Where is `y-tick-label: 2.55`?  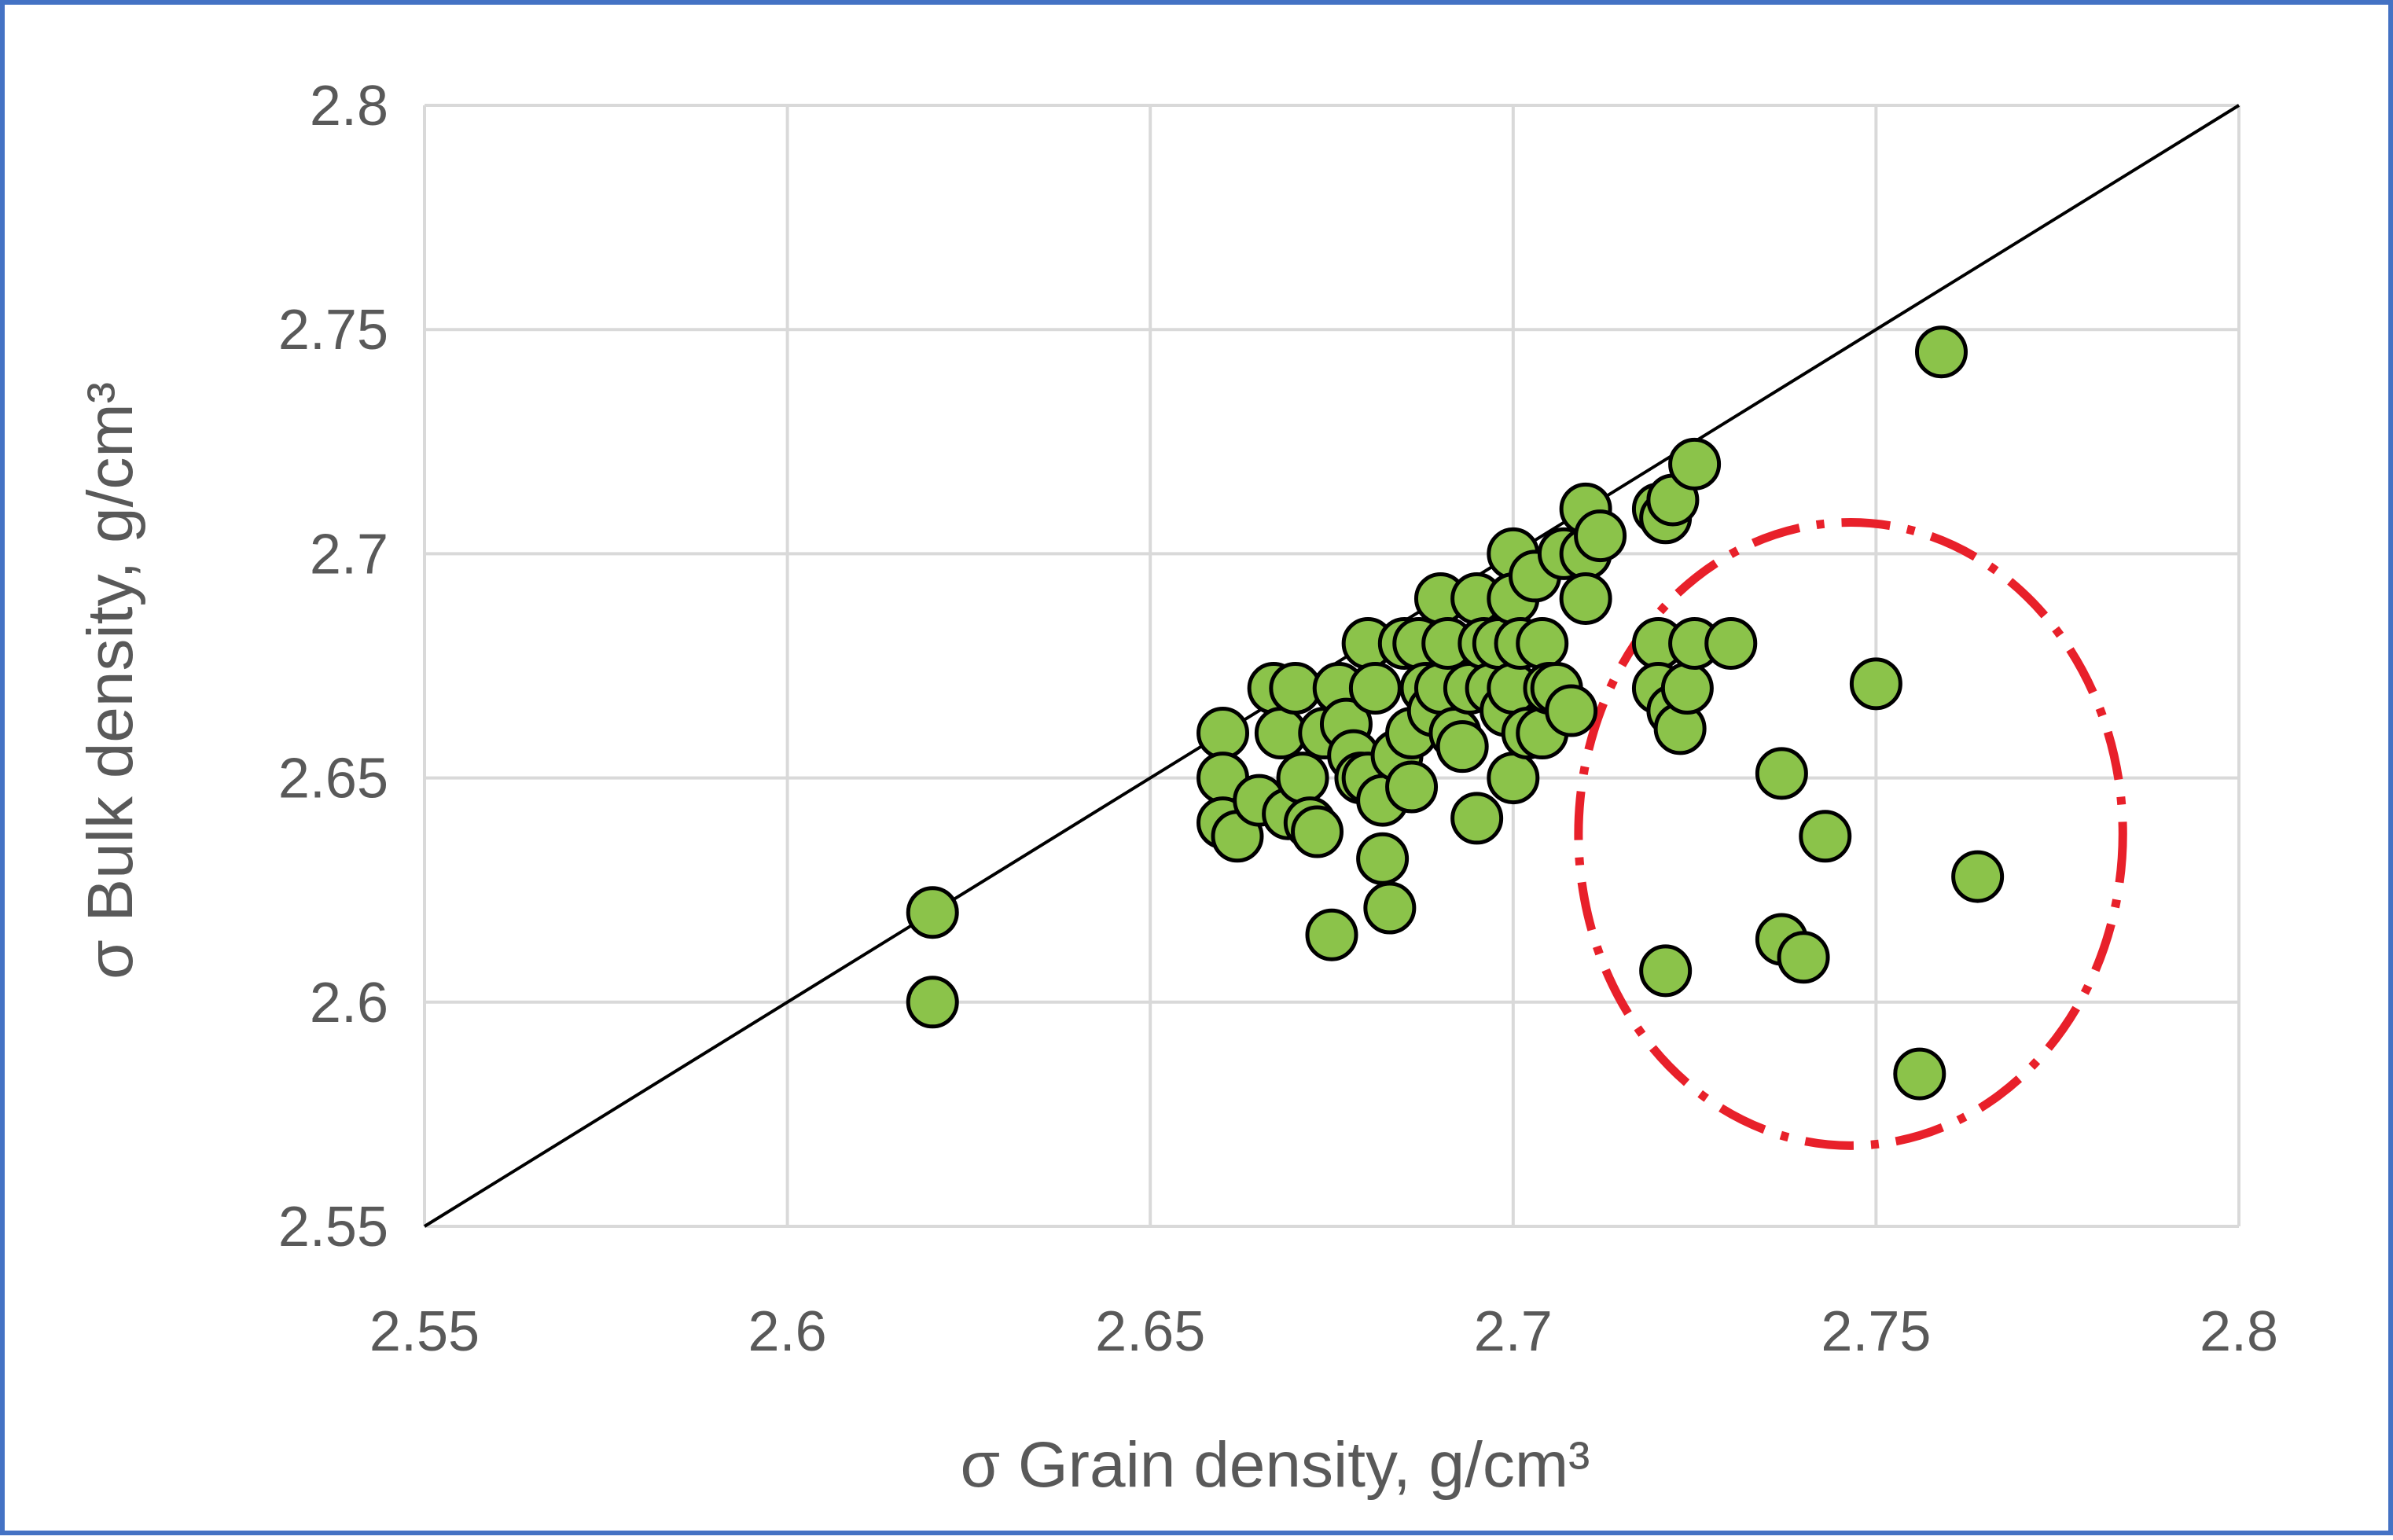 y-tick-label: 2.55 is located at coordinates (333, 1228).